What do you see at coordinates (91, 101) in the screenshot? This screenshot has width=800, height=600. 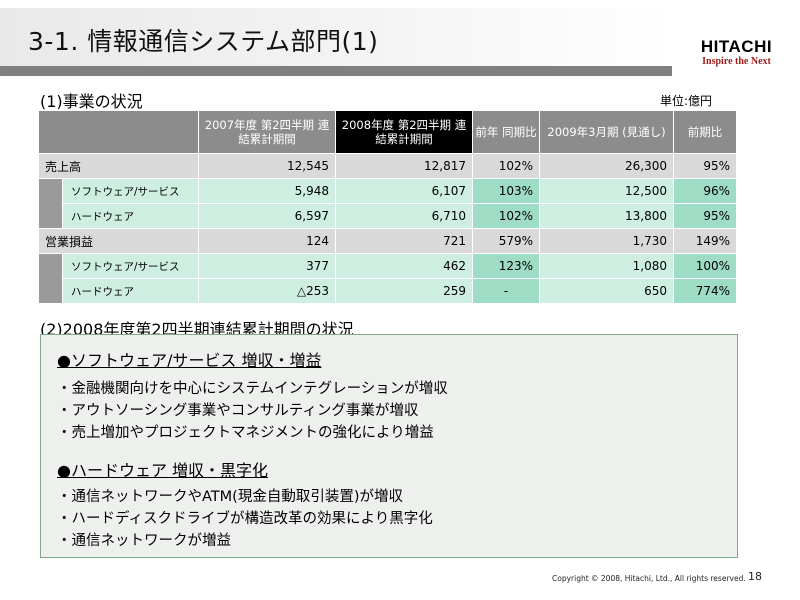 I see `section1-heading: (1)事業の状況` at bounding box center [91, 101].